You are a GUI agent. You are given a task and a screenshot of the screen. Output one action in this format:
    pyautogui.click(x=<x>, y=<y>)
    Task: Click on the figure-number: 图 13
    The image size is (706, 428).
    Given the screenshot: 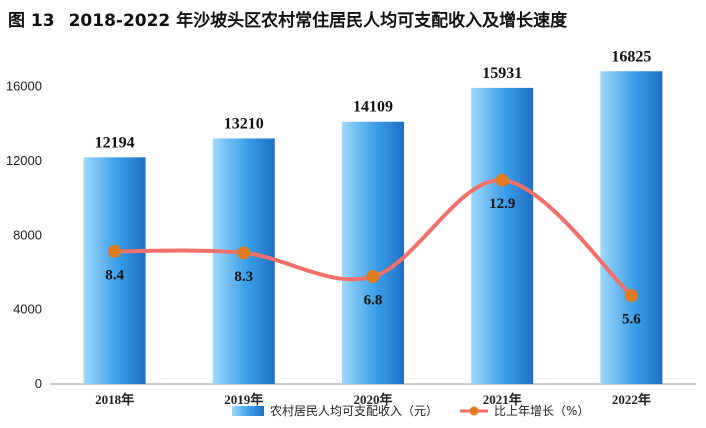 What is the action you would take?
    pyautogui.click(x=31, y=21)
    